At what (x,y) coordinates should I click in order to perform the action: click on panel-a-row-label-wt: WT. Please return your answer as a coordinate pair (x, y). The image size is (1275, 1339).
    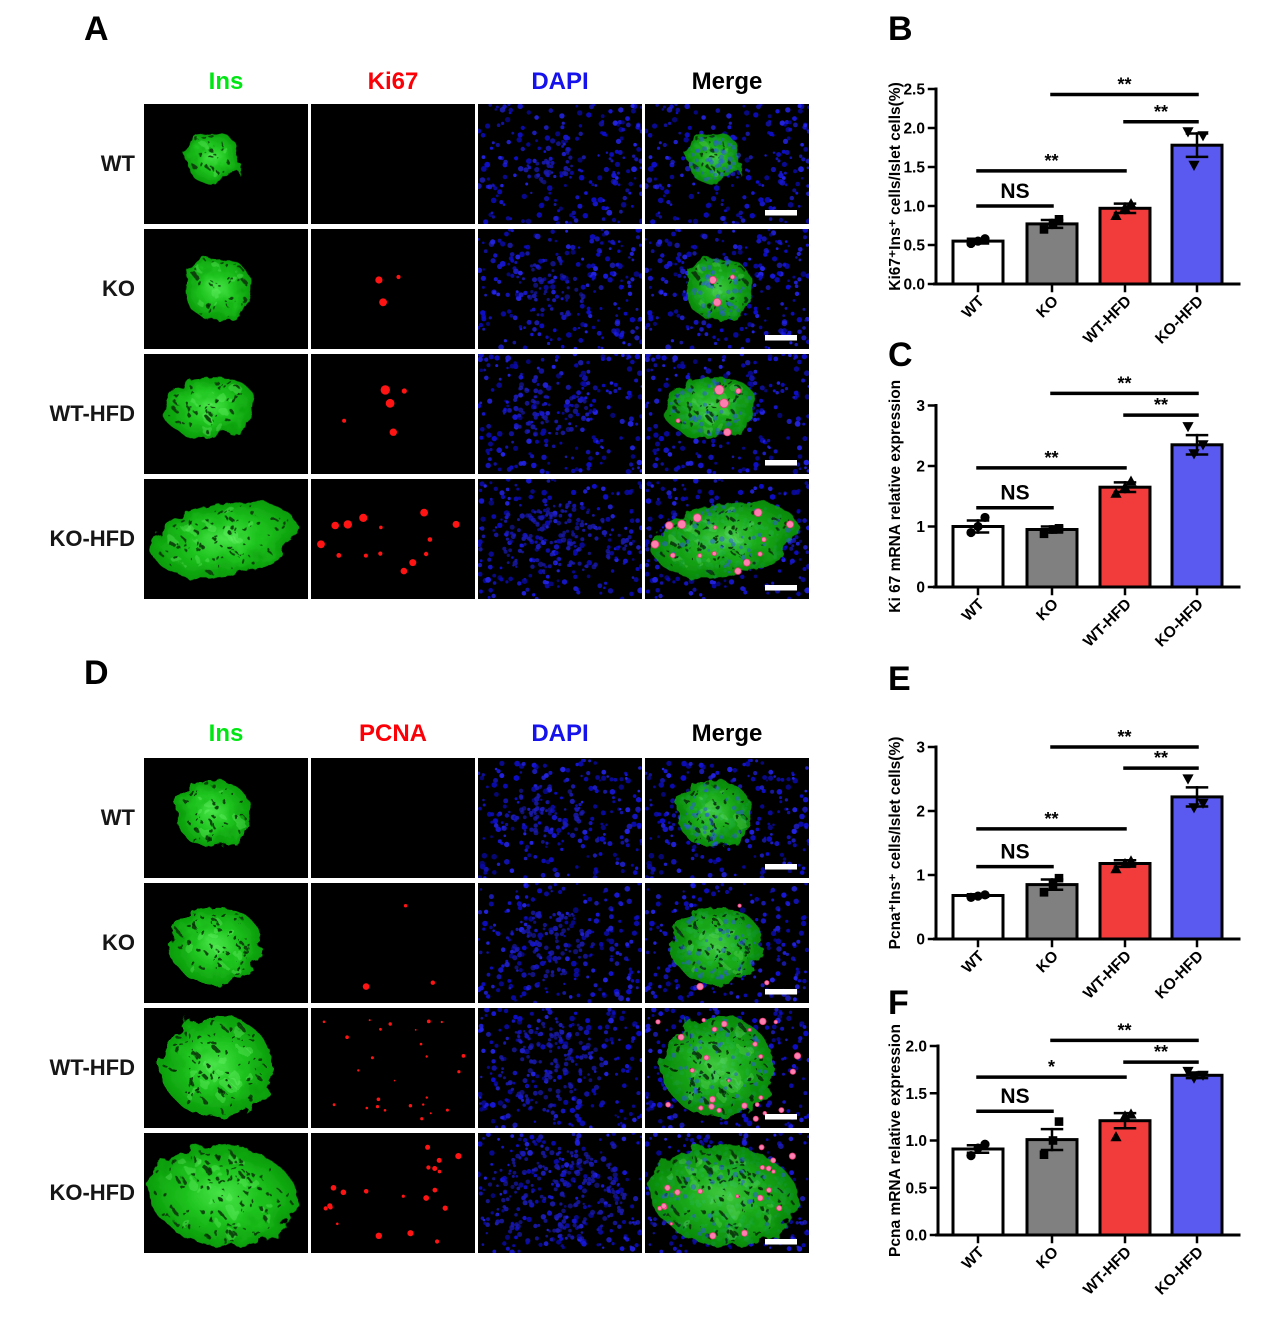
    Looking at the image, I should click on (117, 163).